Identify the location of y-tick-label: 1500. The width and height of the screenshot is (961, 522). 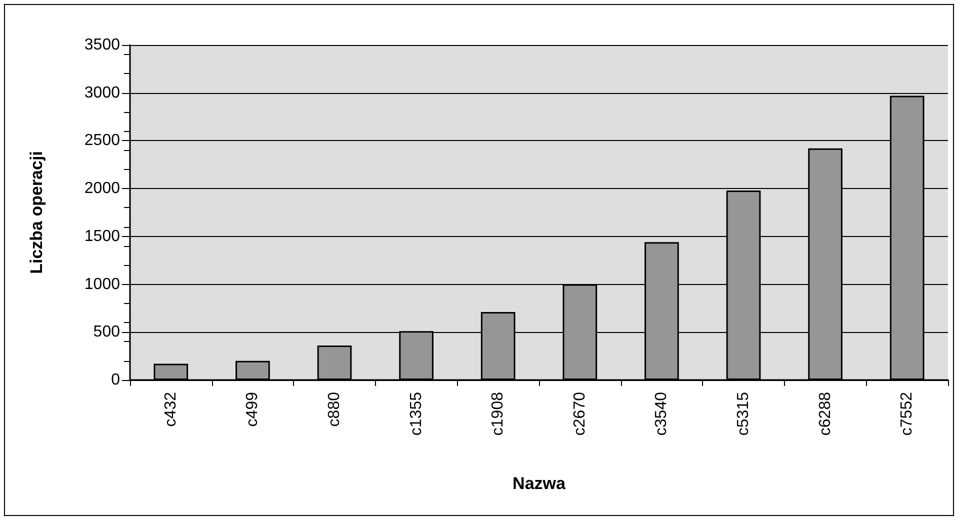
(102, 236).